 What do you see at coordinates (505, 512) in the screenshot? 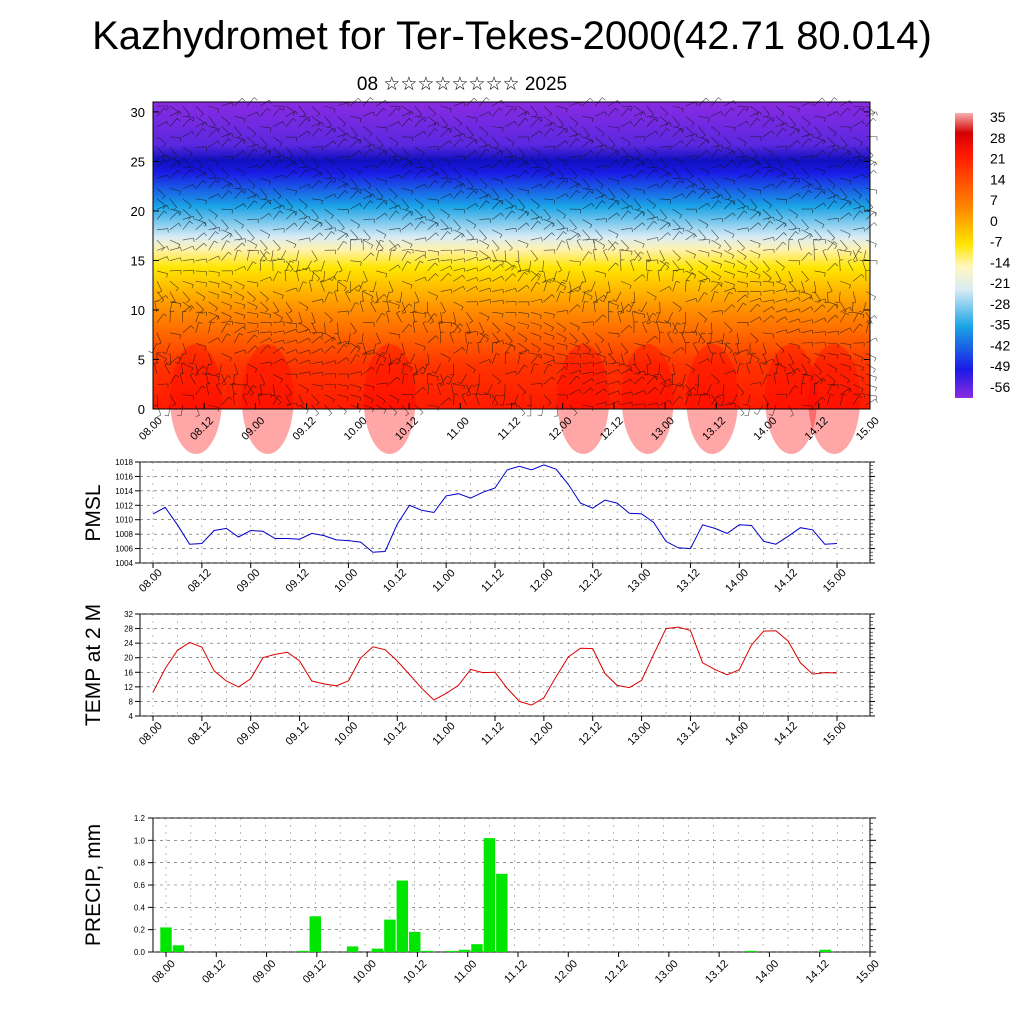
I see `panel-frame` at bounding box center [505, 512].